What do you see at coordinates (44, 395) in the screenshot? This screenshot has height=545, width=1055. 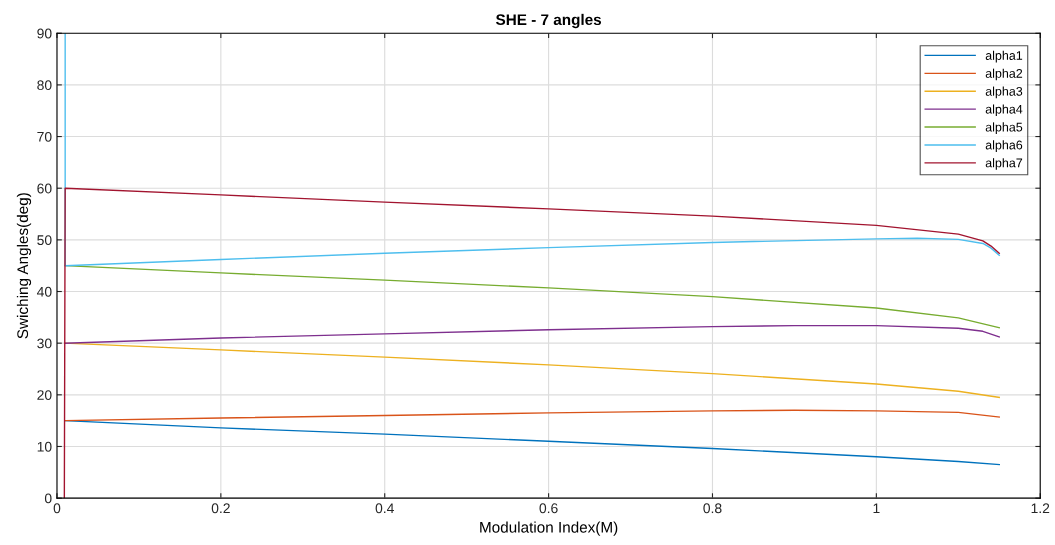 I see `y-tick-label: 20` at bounding box center [44, 395].